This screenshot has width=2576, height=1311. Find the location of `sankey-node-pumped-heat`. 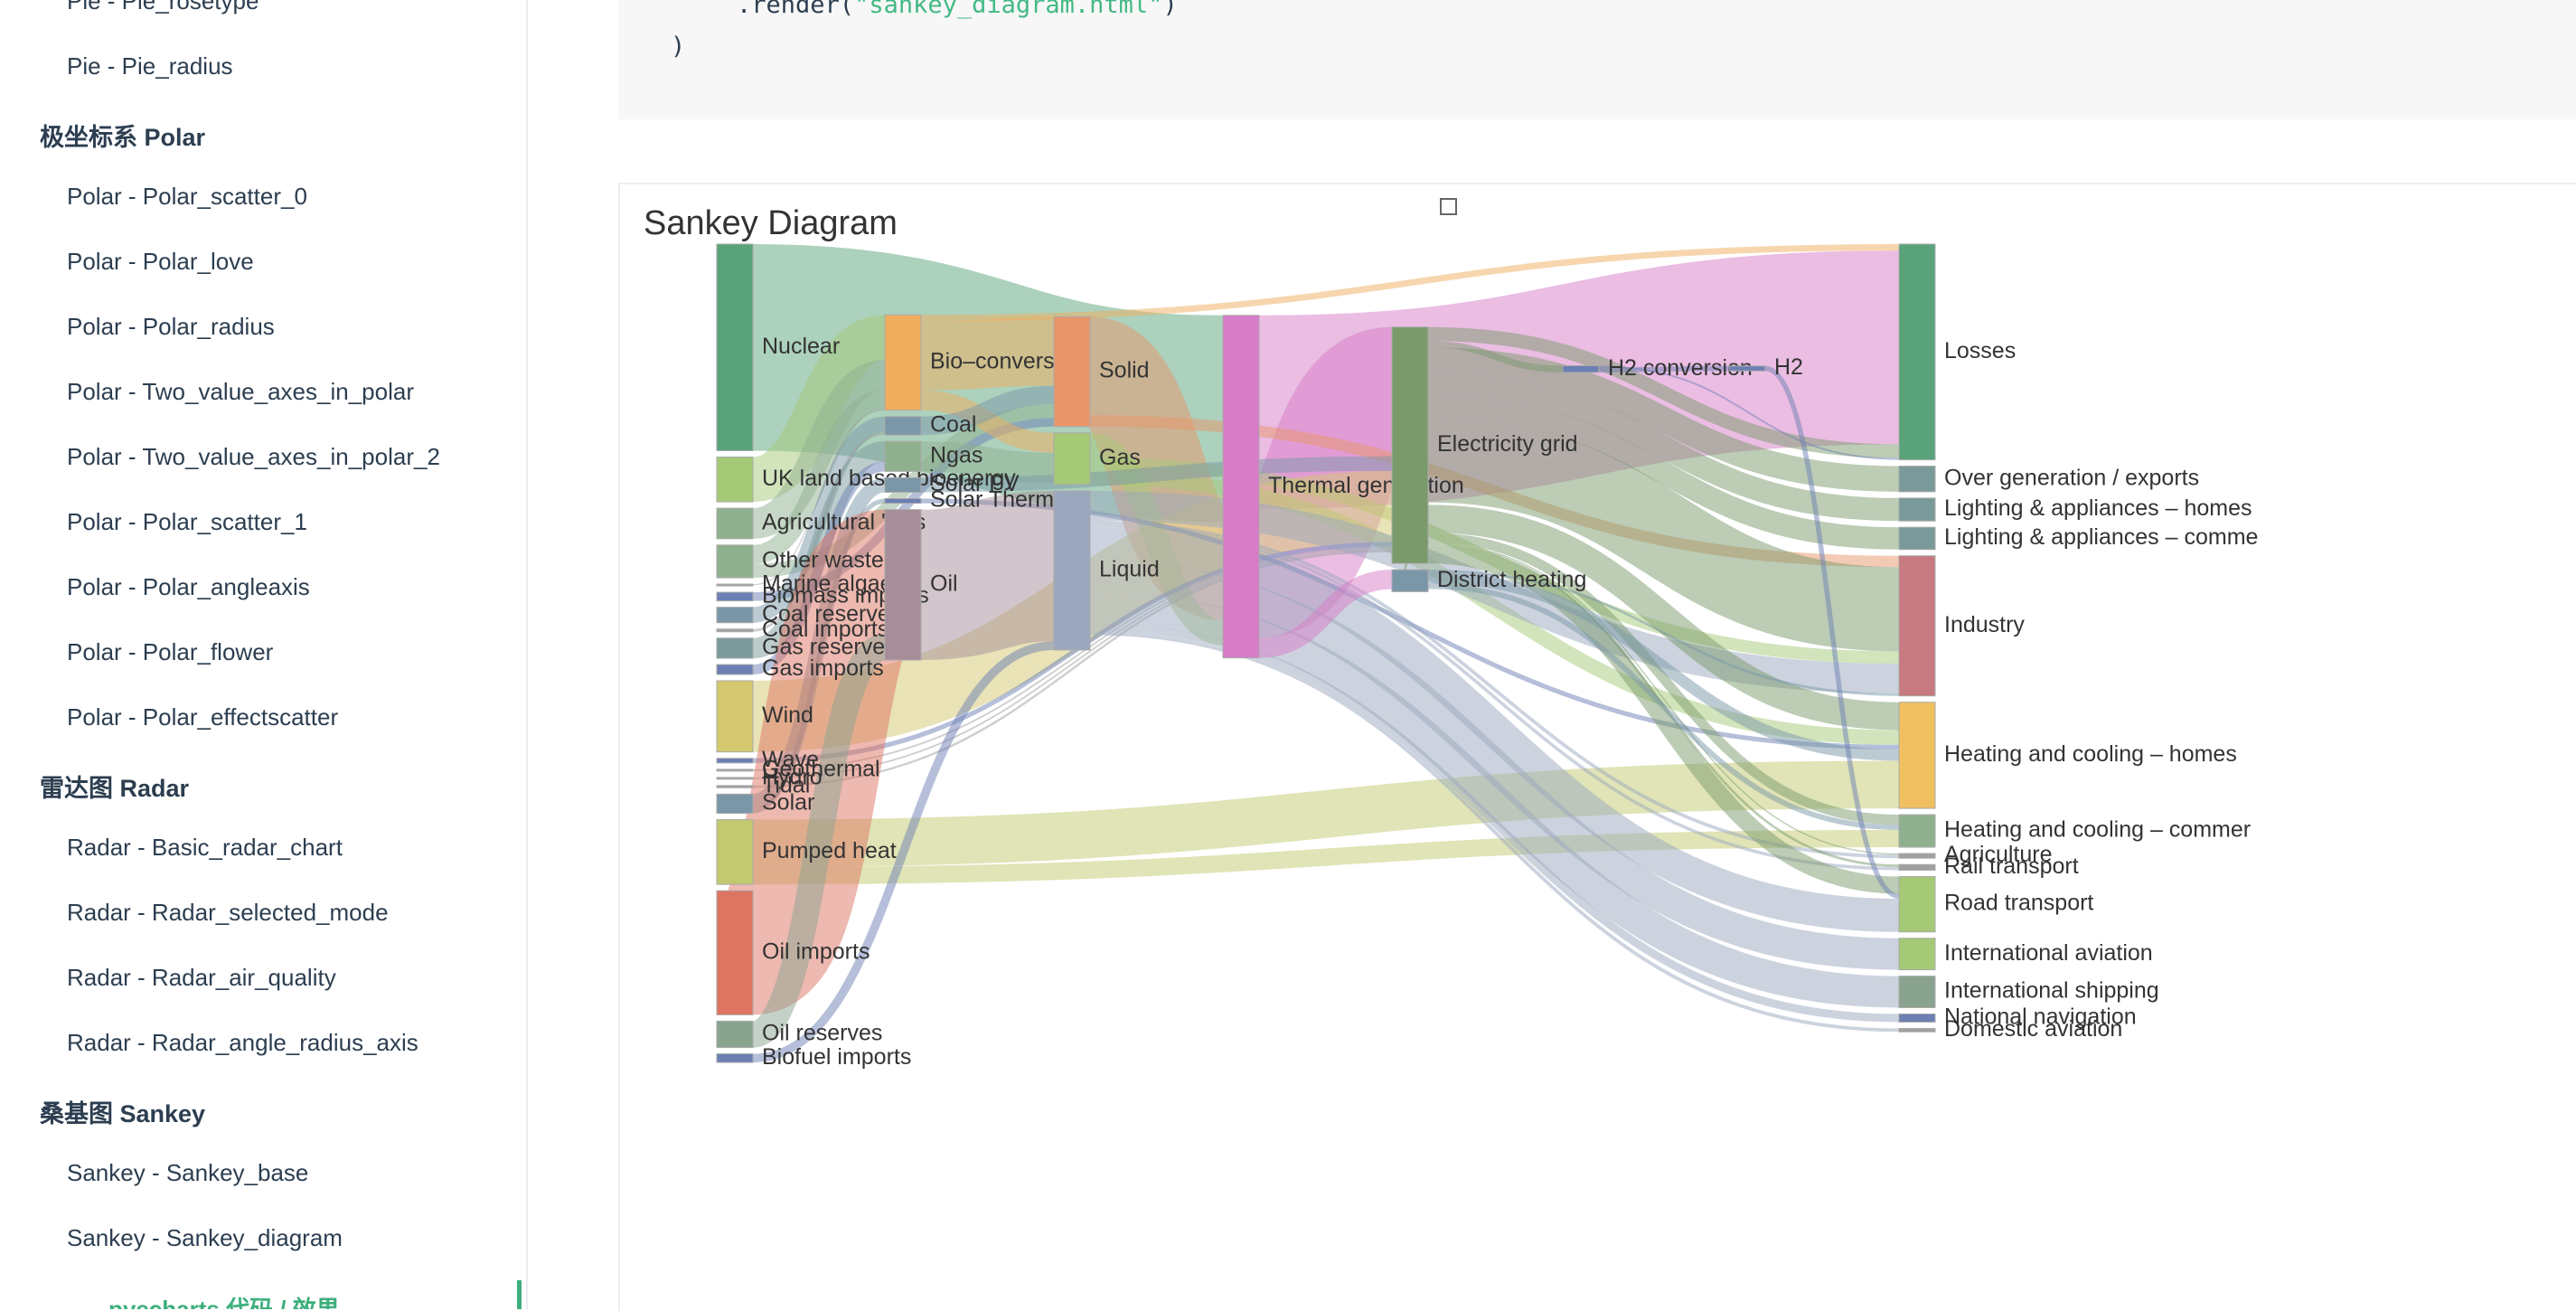

sankey-node-pumped-heat is located at coordinates (735, 852).